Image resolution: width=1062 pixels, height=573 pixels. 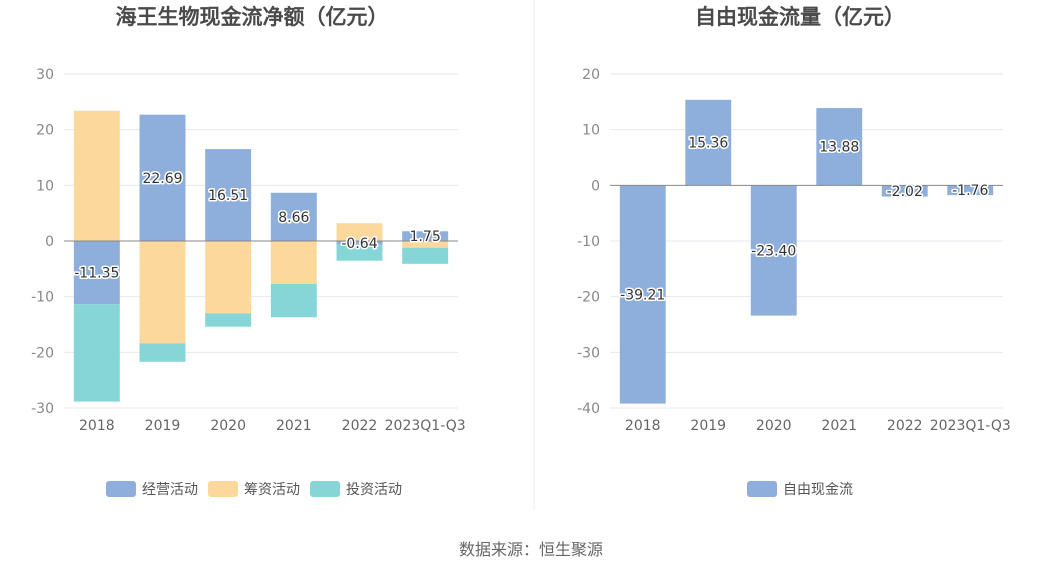 I want to click on left-y-tick-label: 0, so click(x=49, y=242).